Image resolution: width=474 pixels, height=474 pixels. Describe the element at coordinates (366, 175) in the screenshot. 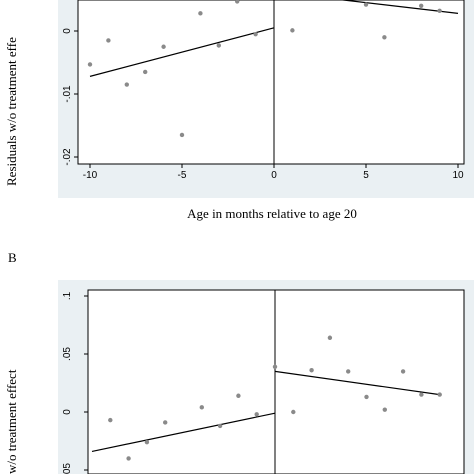

I see `panel-a-x-tick-label: 5` at that location.